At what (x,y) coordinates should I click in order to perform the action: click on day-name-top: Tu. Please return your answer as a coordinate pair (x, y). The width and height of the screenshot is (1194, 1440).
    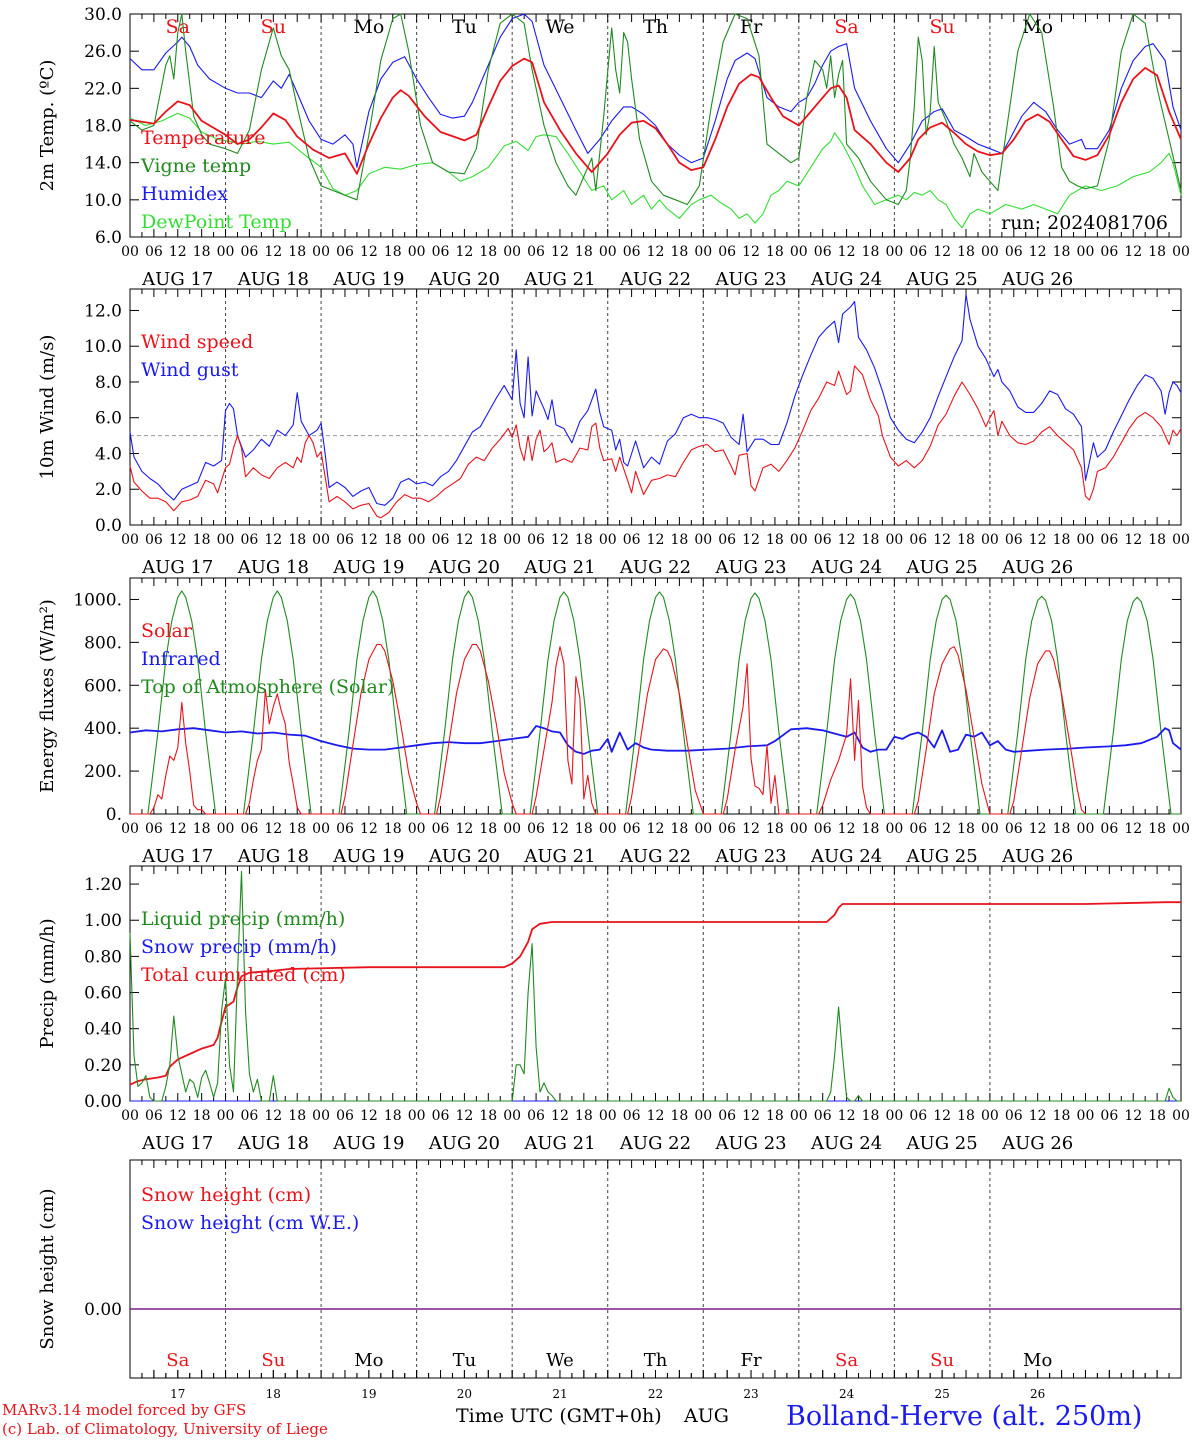
    Looking at the image, I should click on (464, 27).